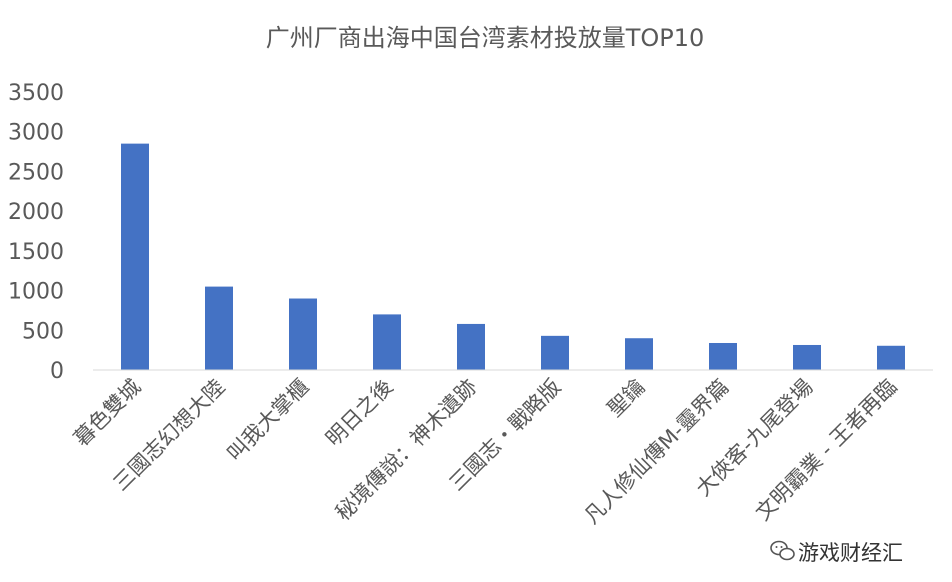  Describe the element at coordinates (36, 292) in the screenshot. I see `y-tick-label: 1000` at that location.